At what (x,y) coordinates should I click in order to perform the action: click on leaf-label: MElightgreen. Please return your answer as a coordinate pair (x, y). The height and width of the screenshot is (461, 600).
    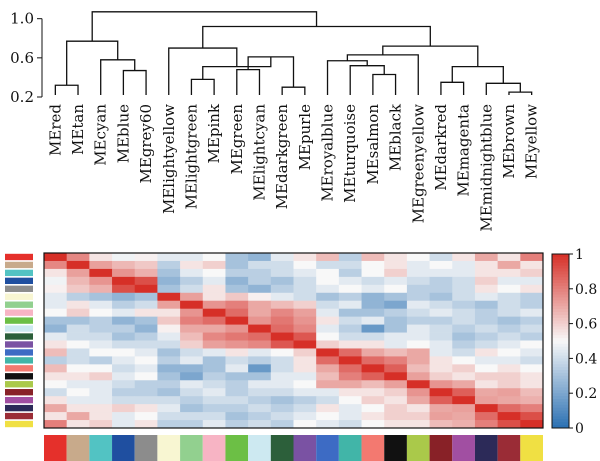
    Looking at the image, I should click on (191, 157).